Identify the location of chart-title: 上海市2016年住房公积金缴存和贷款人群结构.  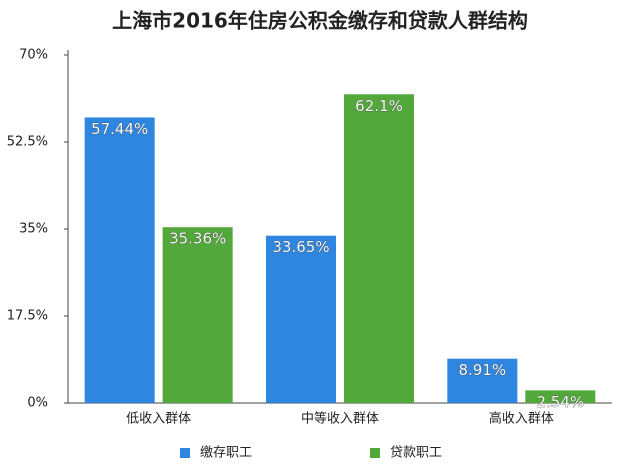
(320, 21).